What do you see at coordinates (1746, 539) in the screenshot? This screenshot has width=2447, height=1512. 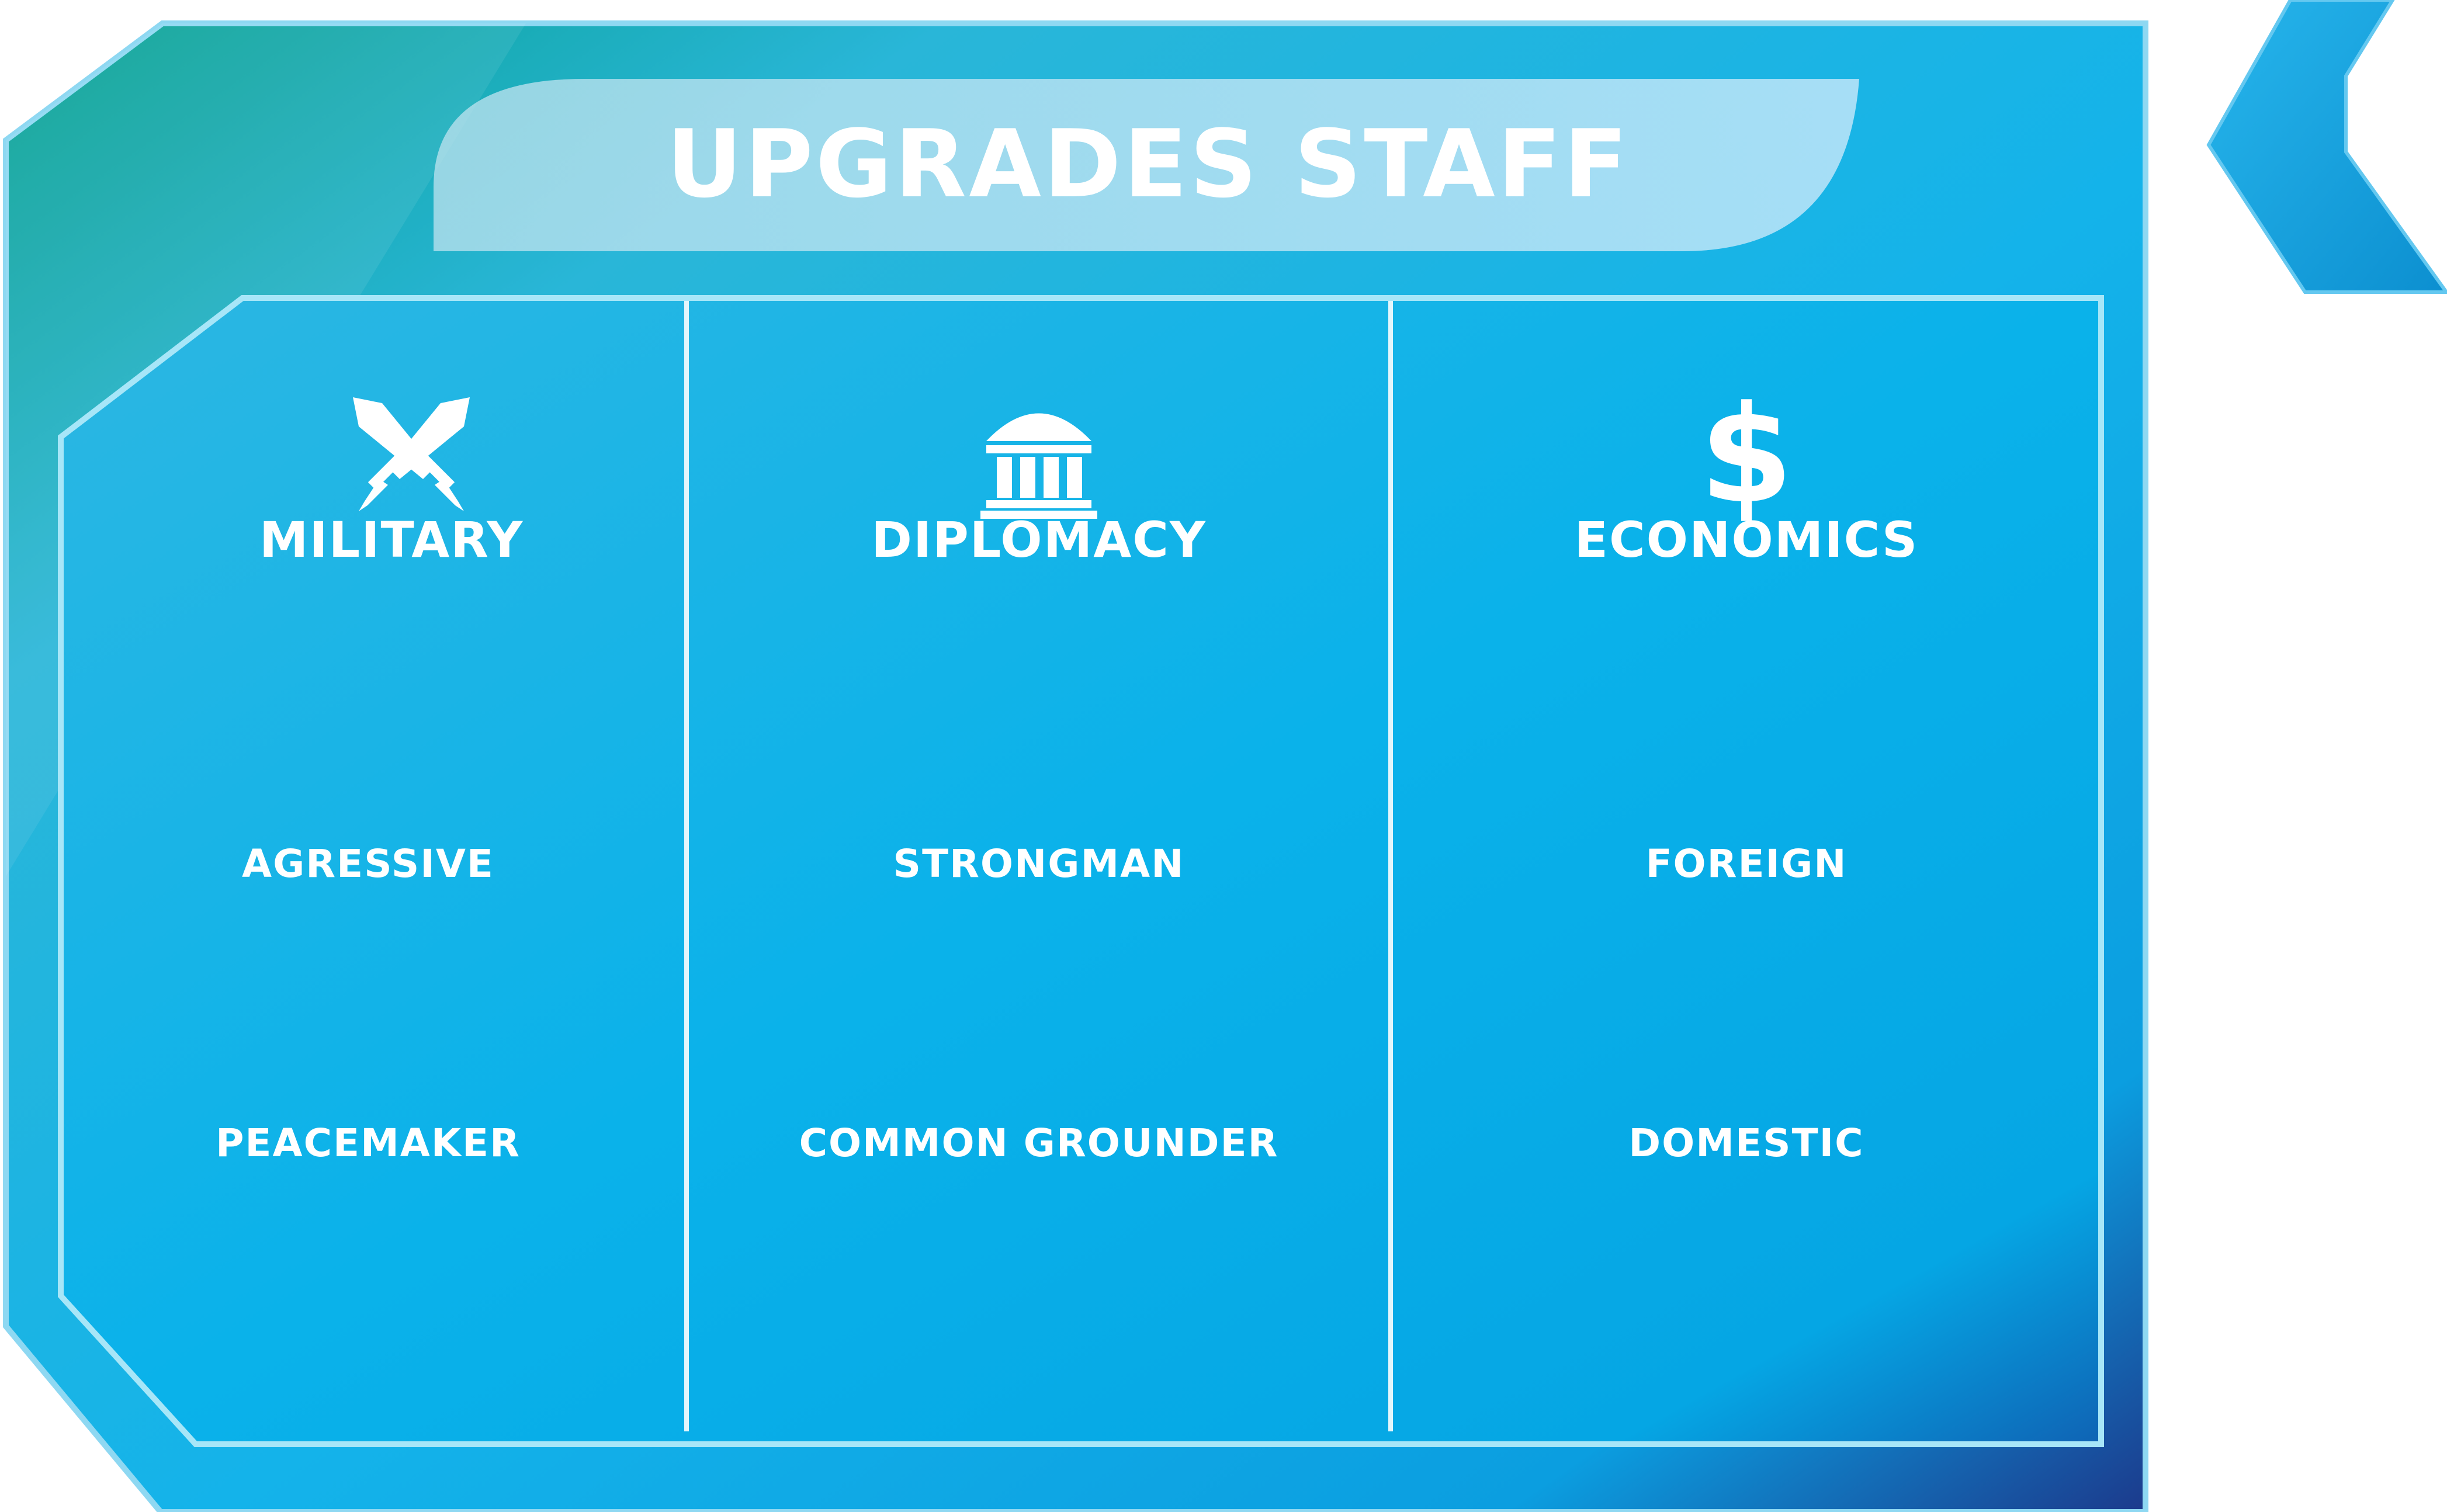 I see `economics-heading: ECONOMICS` at bounding box center [1746, 539].